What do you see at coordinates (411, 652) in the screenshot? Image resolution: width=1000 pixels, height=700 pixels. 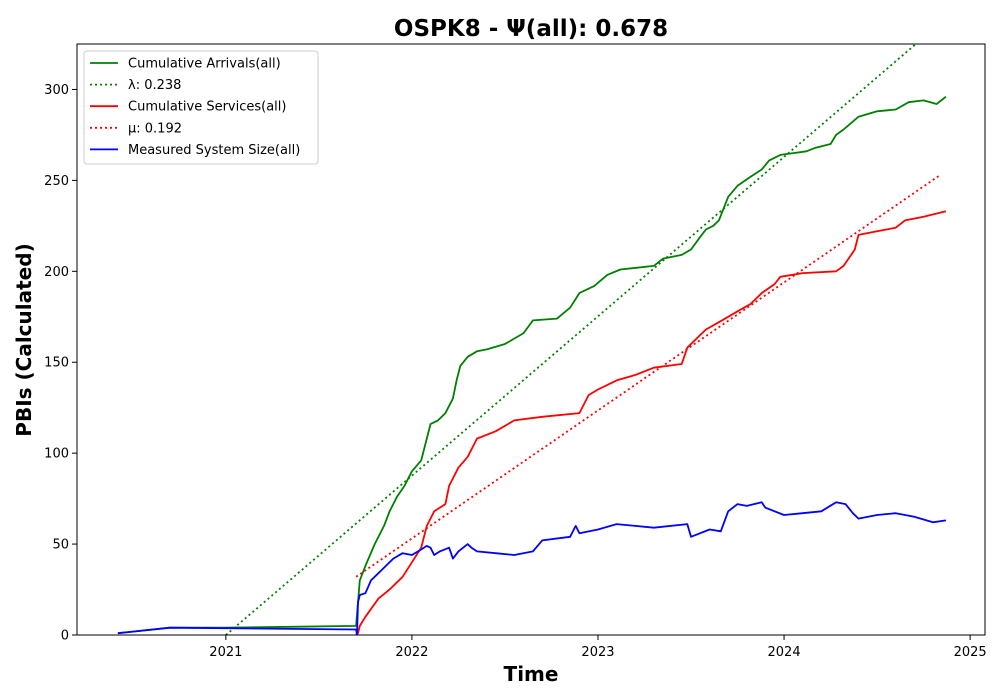 I see `x-tick-label: 2022` at bounding box center [411, 652].